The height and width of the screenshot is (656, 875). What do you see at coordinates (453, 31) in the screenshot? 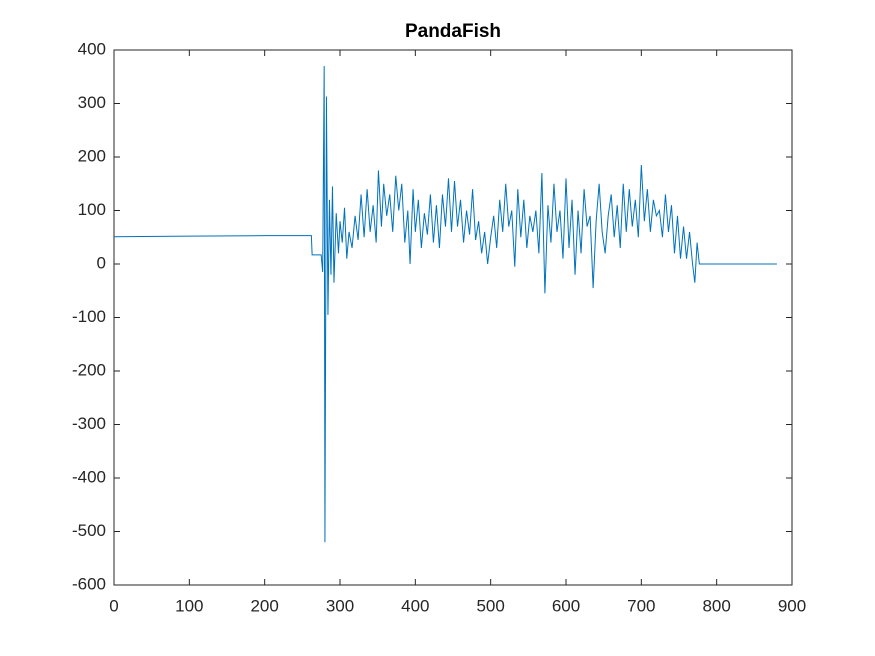
I see `chart-title: PandaFish` at bounding box center [453, 31].